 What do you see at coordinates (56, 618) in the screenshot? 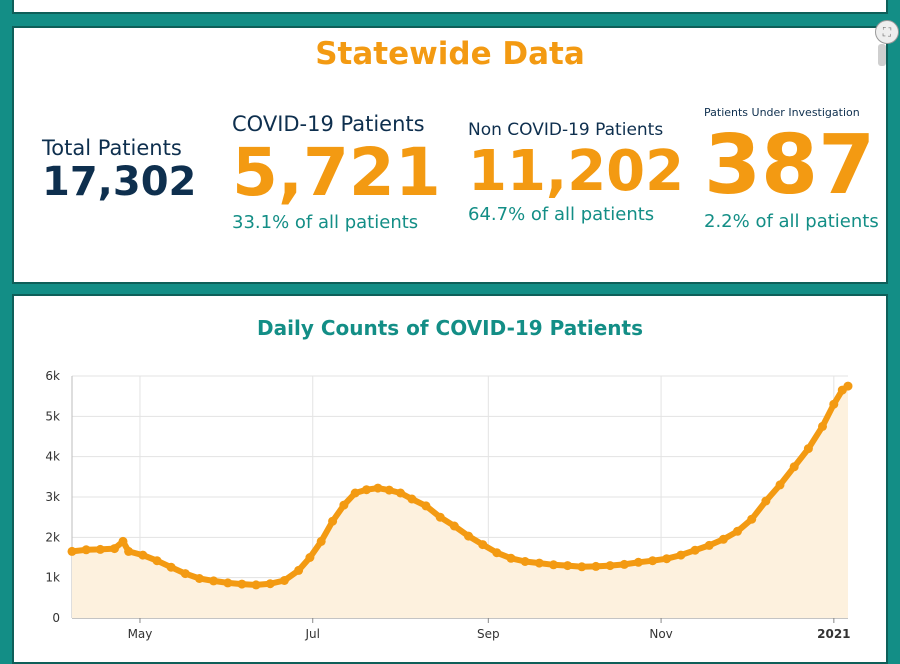
I see `y-tick-label: 0` at bounding box center [56, 618].